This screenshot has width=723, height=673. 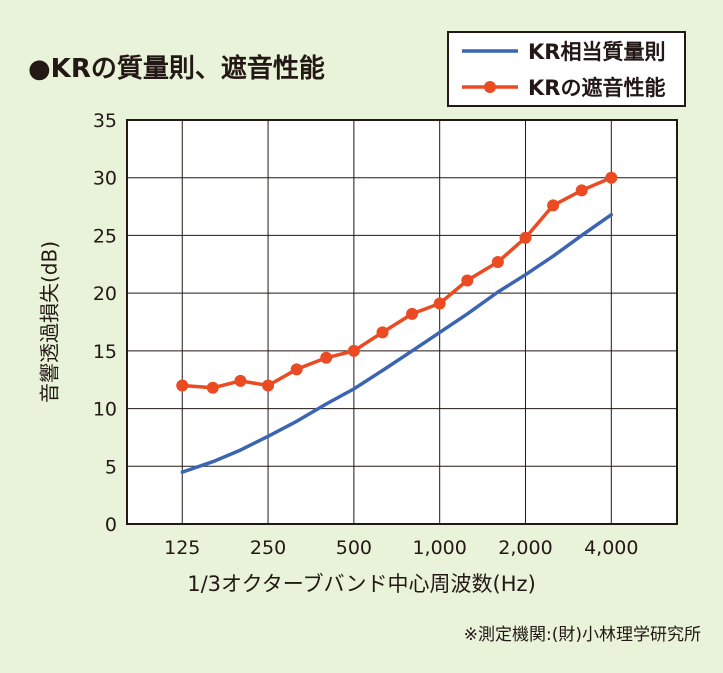 What do you see at coordinates (525, 548) in the screenshot?
I see `x-tick-label: 2,000` at bounding box center [525, 548].